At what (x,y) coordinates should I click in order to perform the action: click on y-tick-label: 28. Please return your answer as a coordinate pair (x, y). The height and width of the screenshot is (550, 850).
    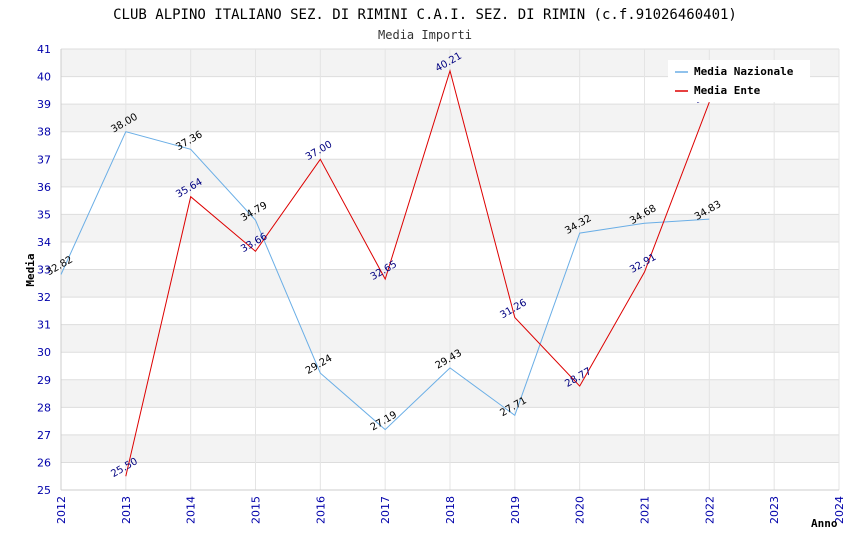
    Looking at the image, I should click on (44, 407).